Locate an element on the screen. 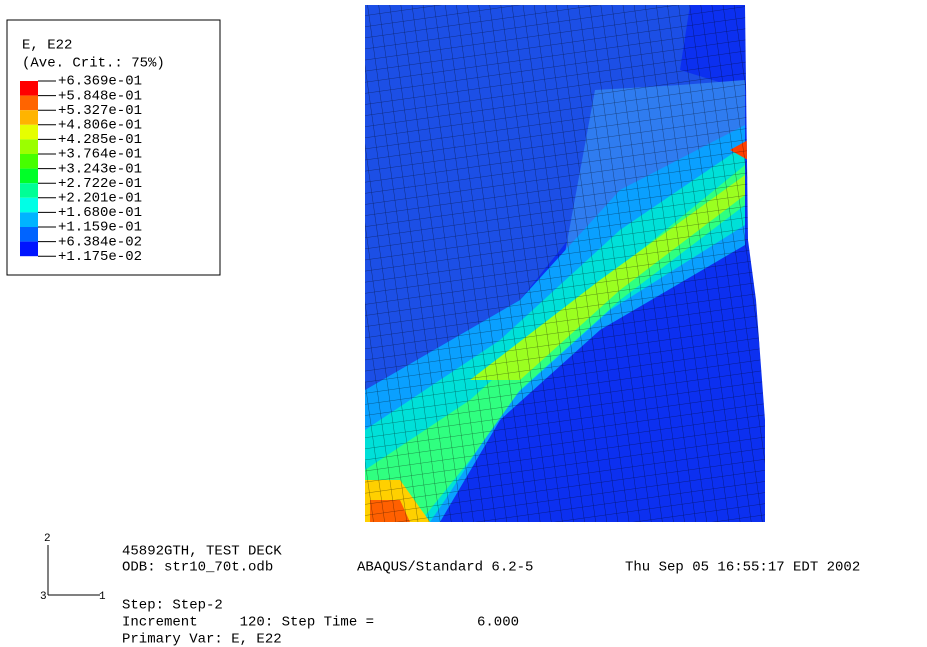 This screenshot has height=647, width=927. info-text: 6.000 is located at coordinates (498, 623).